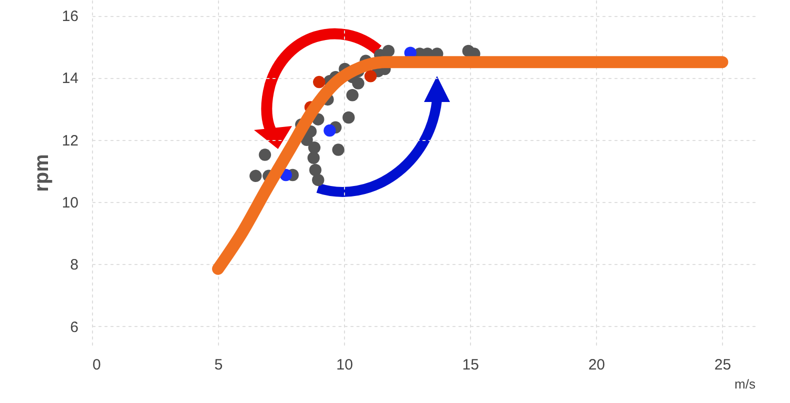 This screenshot has width=790, height=403. Describe the element at coordinates (74, 265) in the screenshot. I see `y-tick-label: 8` at that location.